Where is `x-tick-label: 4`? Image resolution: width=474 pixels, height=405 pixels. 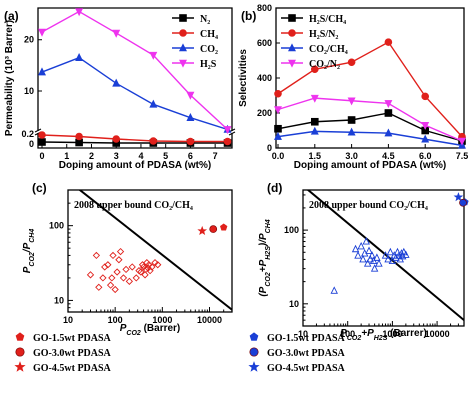 x-tick-label: 4 is located at coordinates (140, 156).